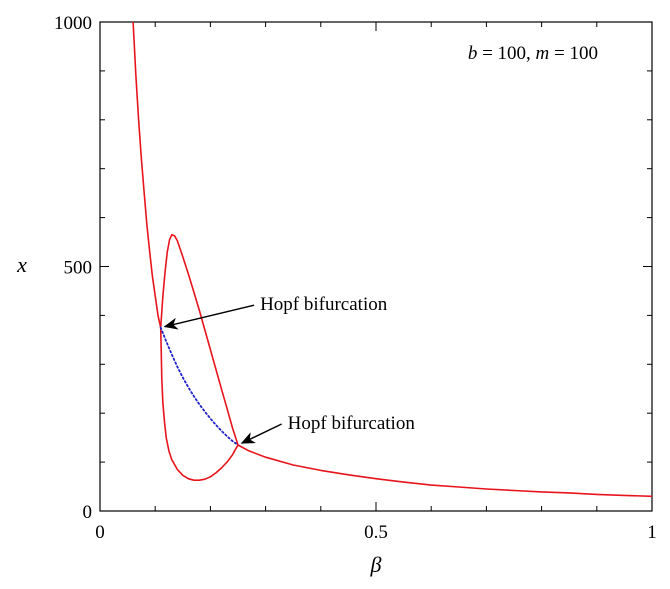  I want to click on chart-annotations: Hopf bifurcation Hopf bifurcation, so click(289, 369).